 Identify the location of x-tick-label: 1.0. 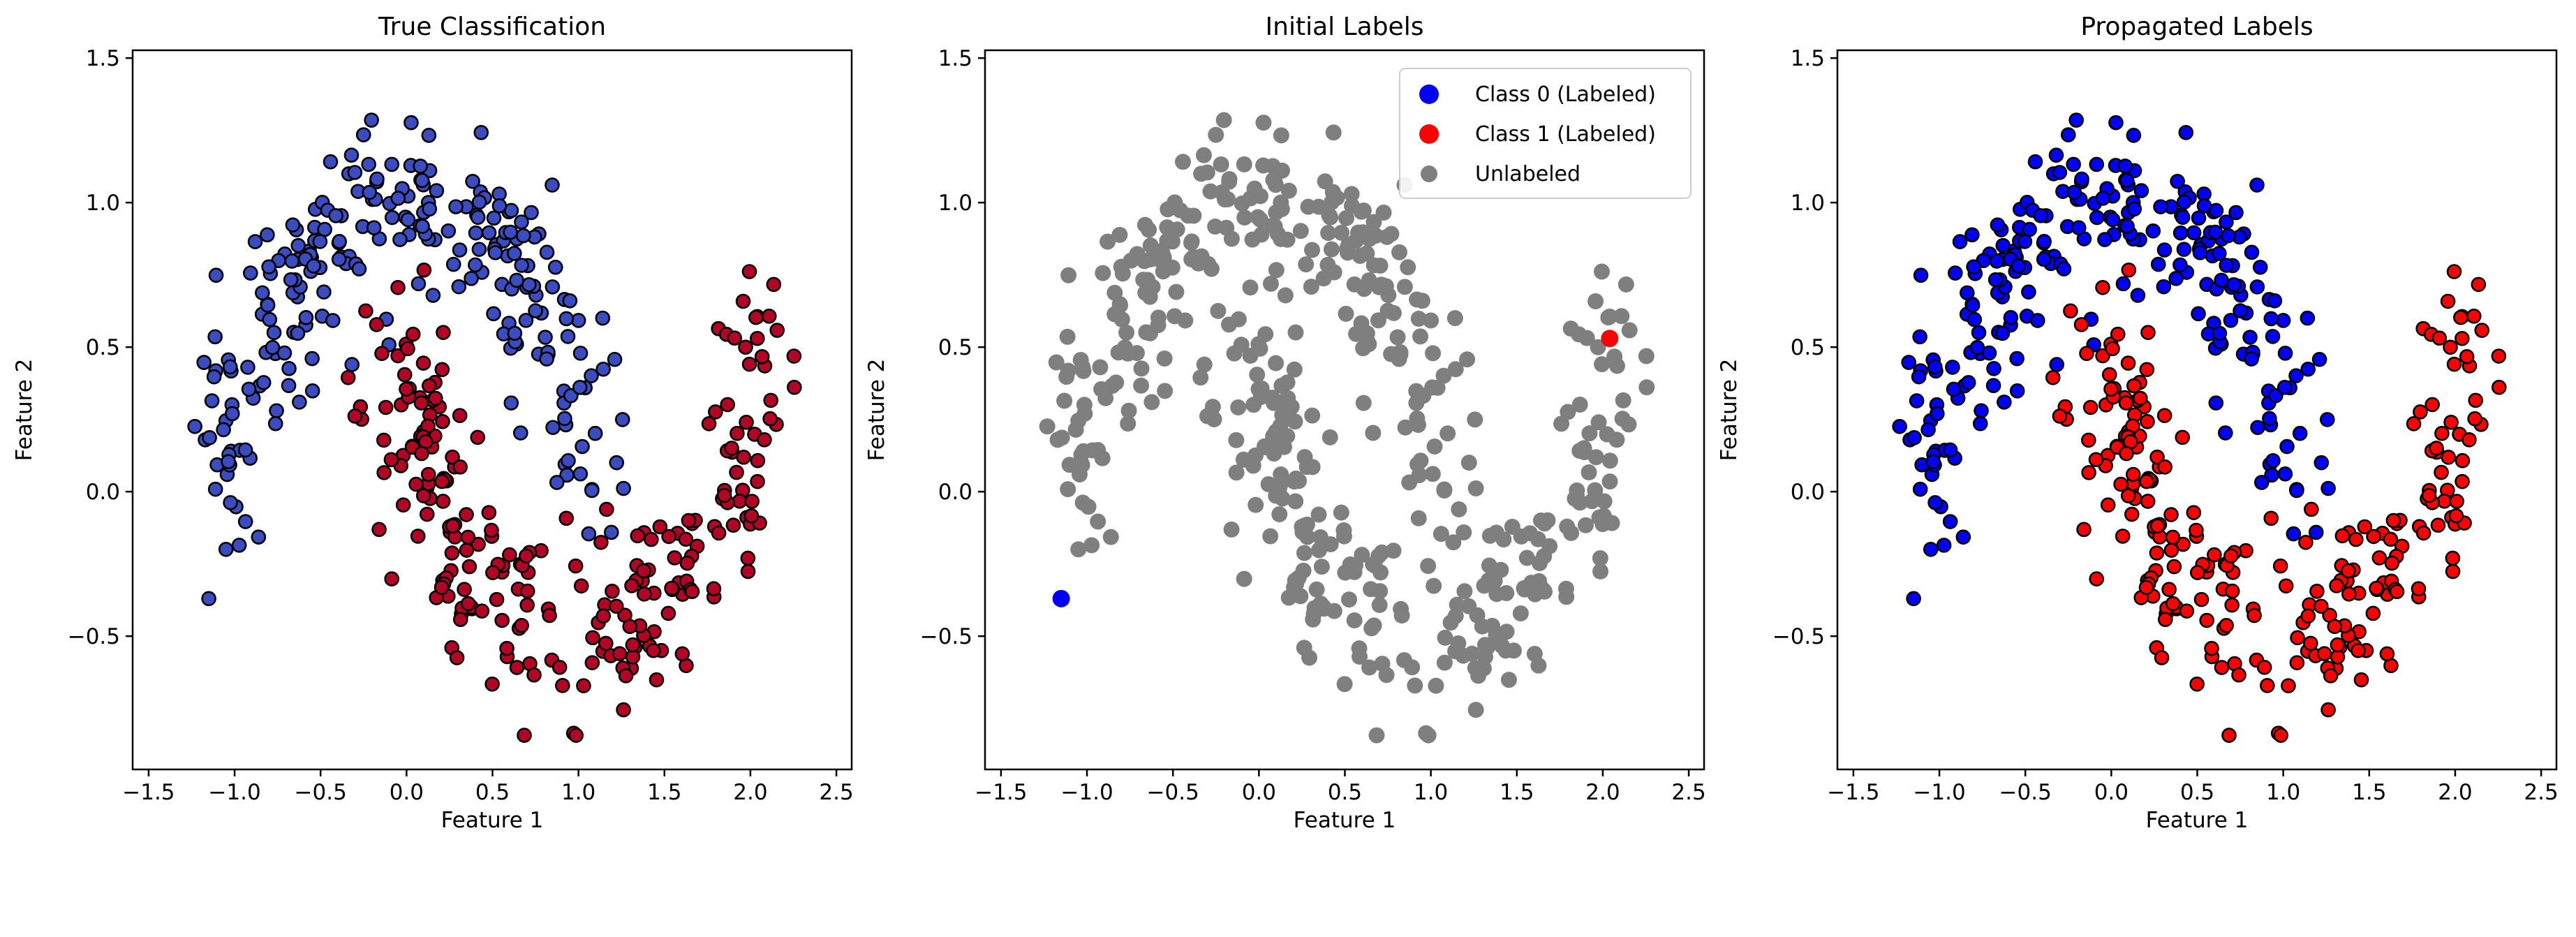
(578, 792).